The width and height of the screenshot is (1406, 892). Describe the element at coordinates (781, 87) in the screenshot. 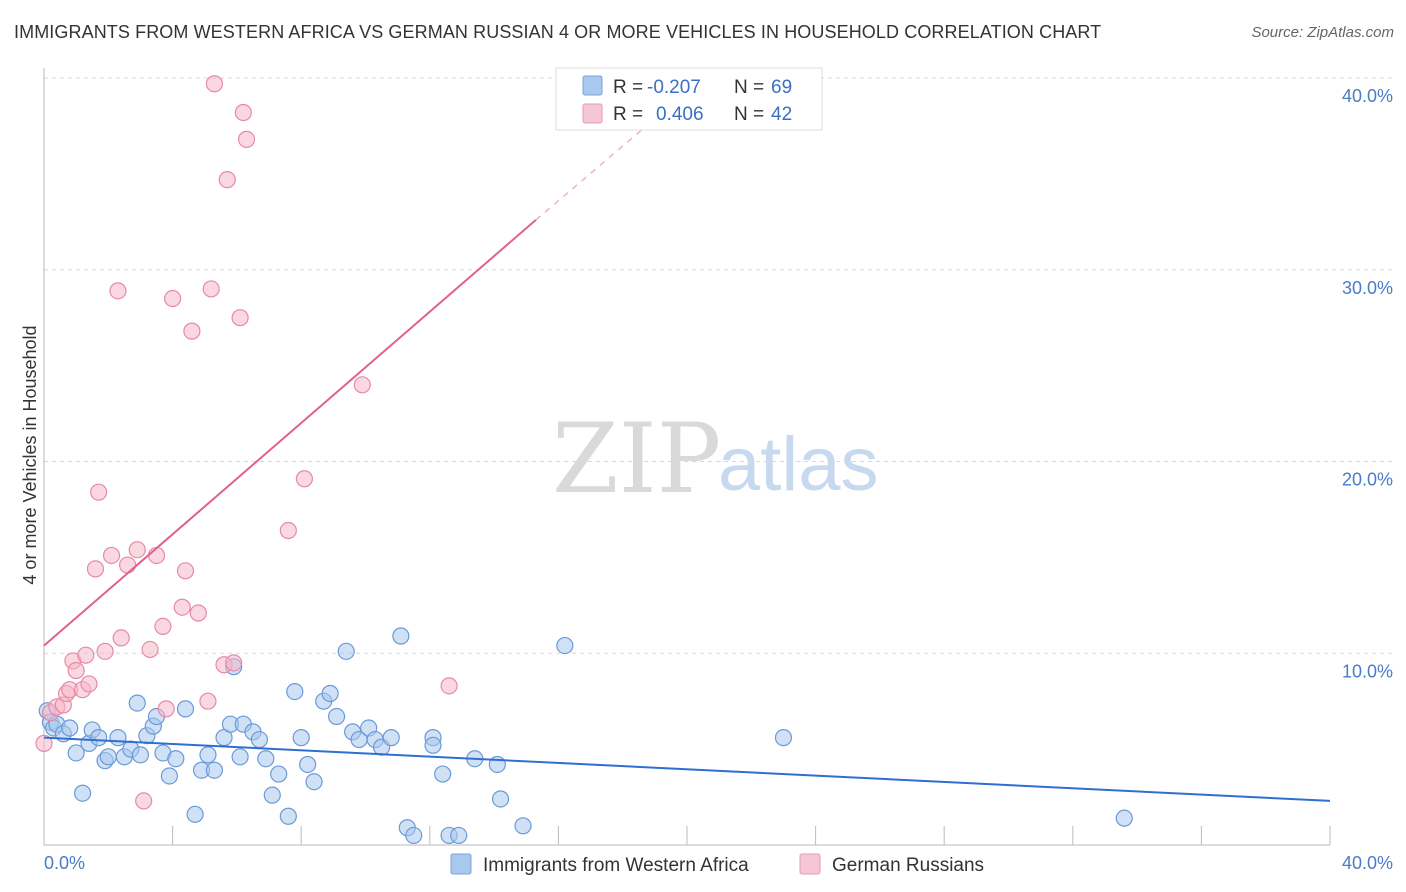

I see `legend-n-value-1: 69` at that location.